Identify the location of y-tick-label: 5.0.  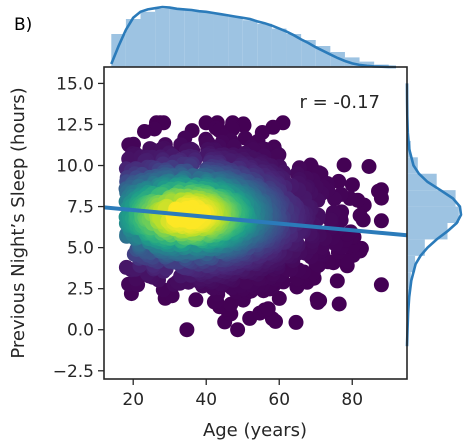
(80, 249).